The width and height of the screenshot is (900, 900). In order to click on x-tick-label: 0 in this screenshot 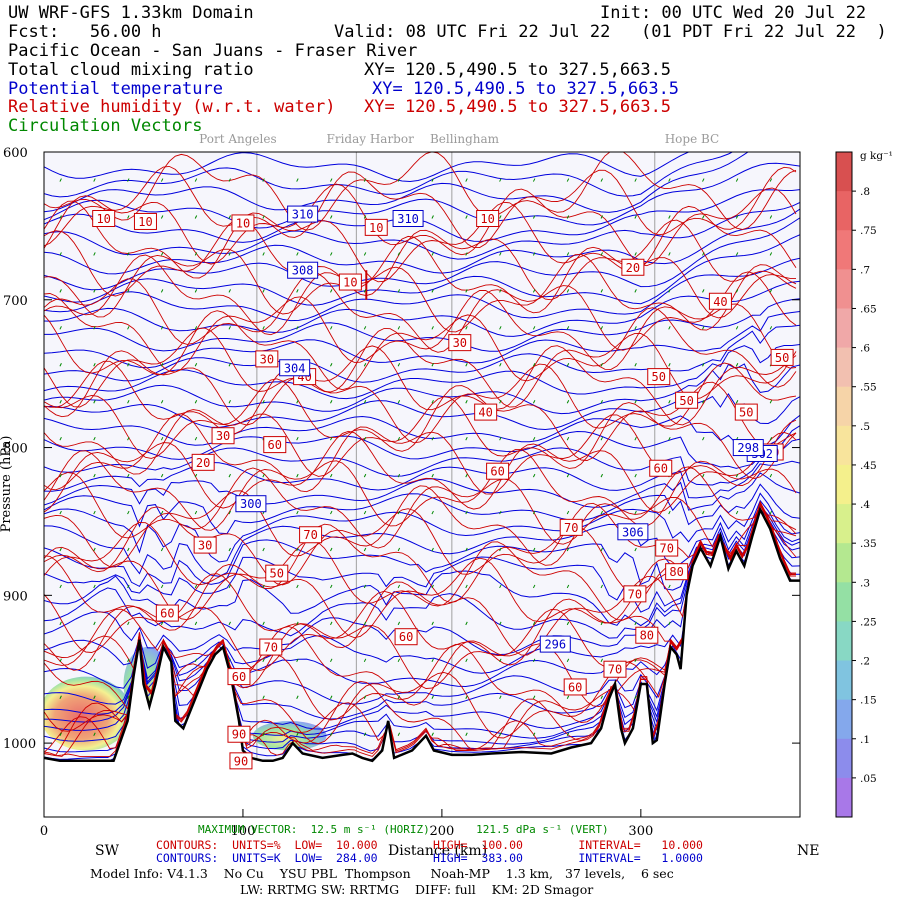, I will do `click(44, 831)`.